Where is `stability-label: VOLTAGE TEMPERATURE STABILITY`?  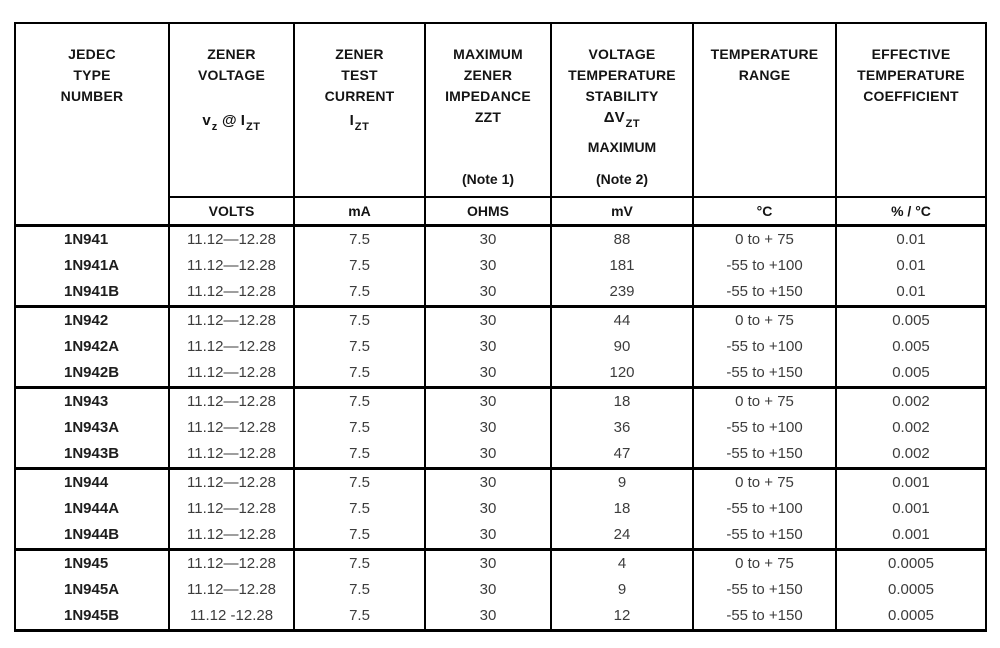
stability-label: VOLTAGE TEMPERATURE STABILITY is located at coordinates (622, 75).